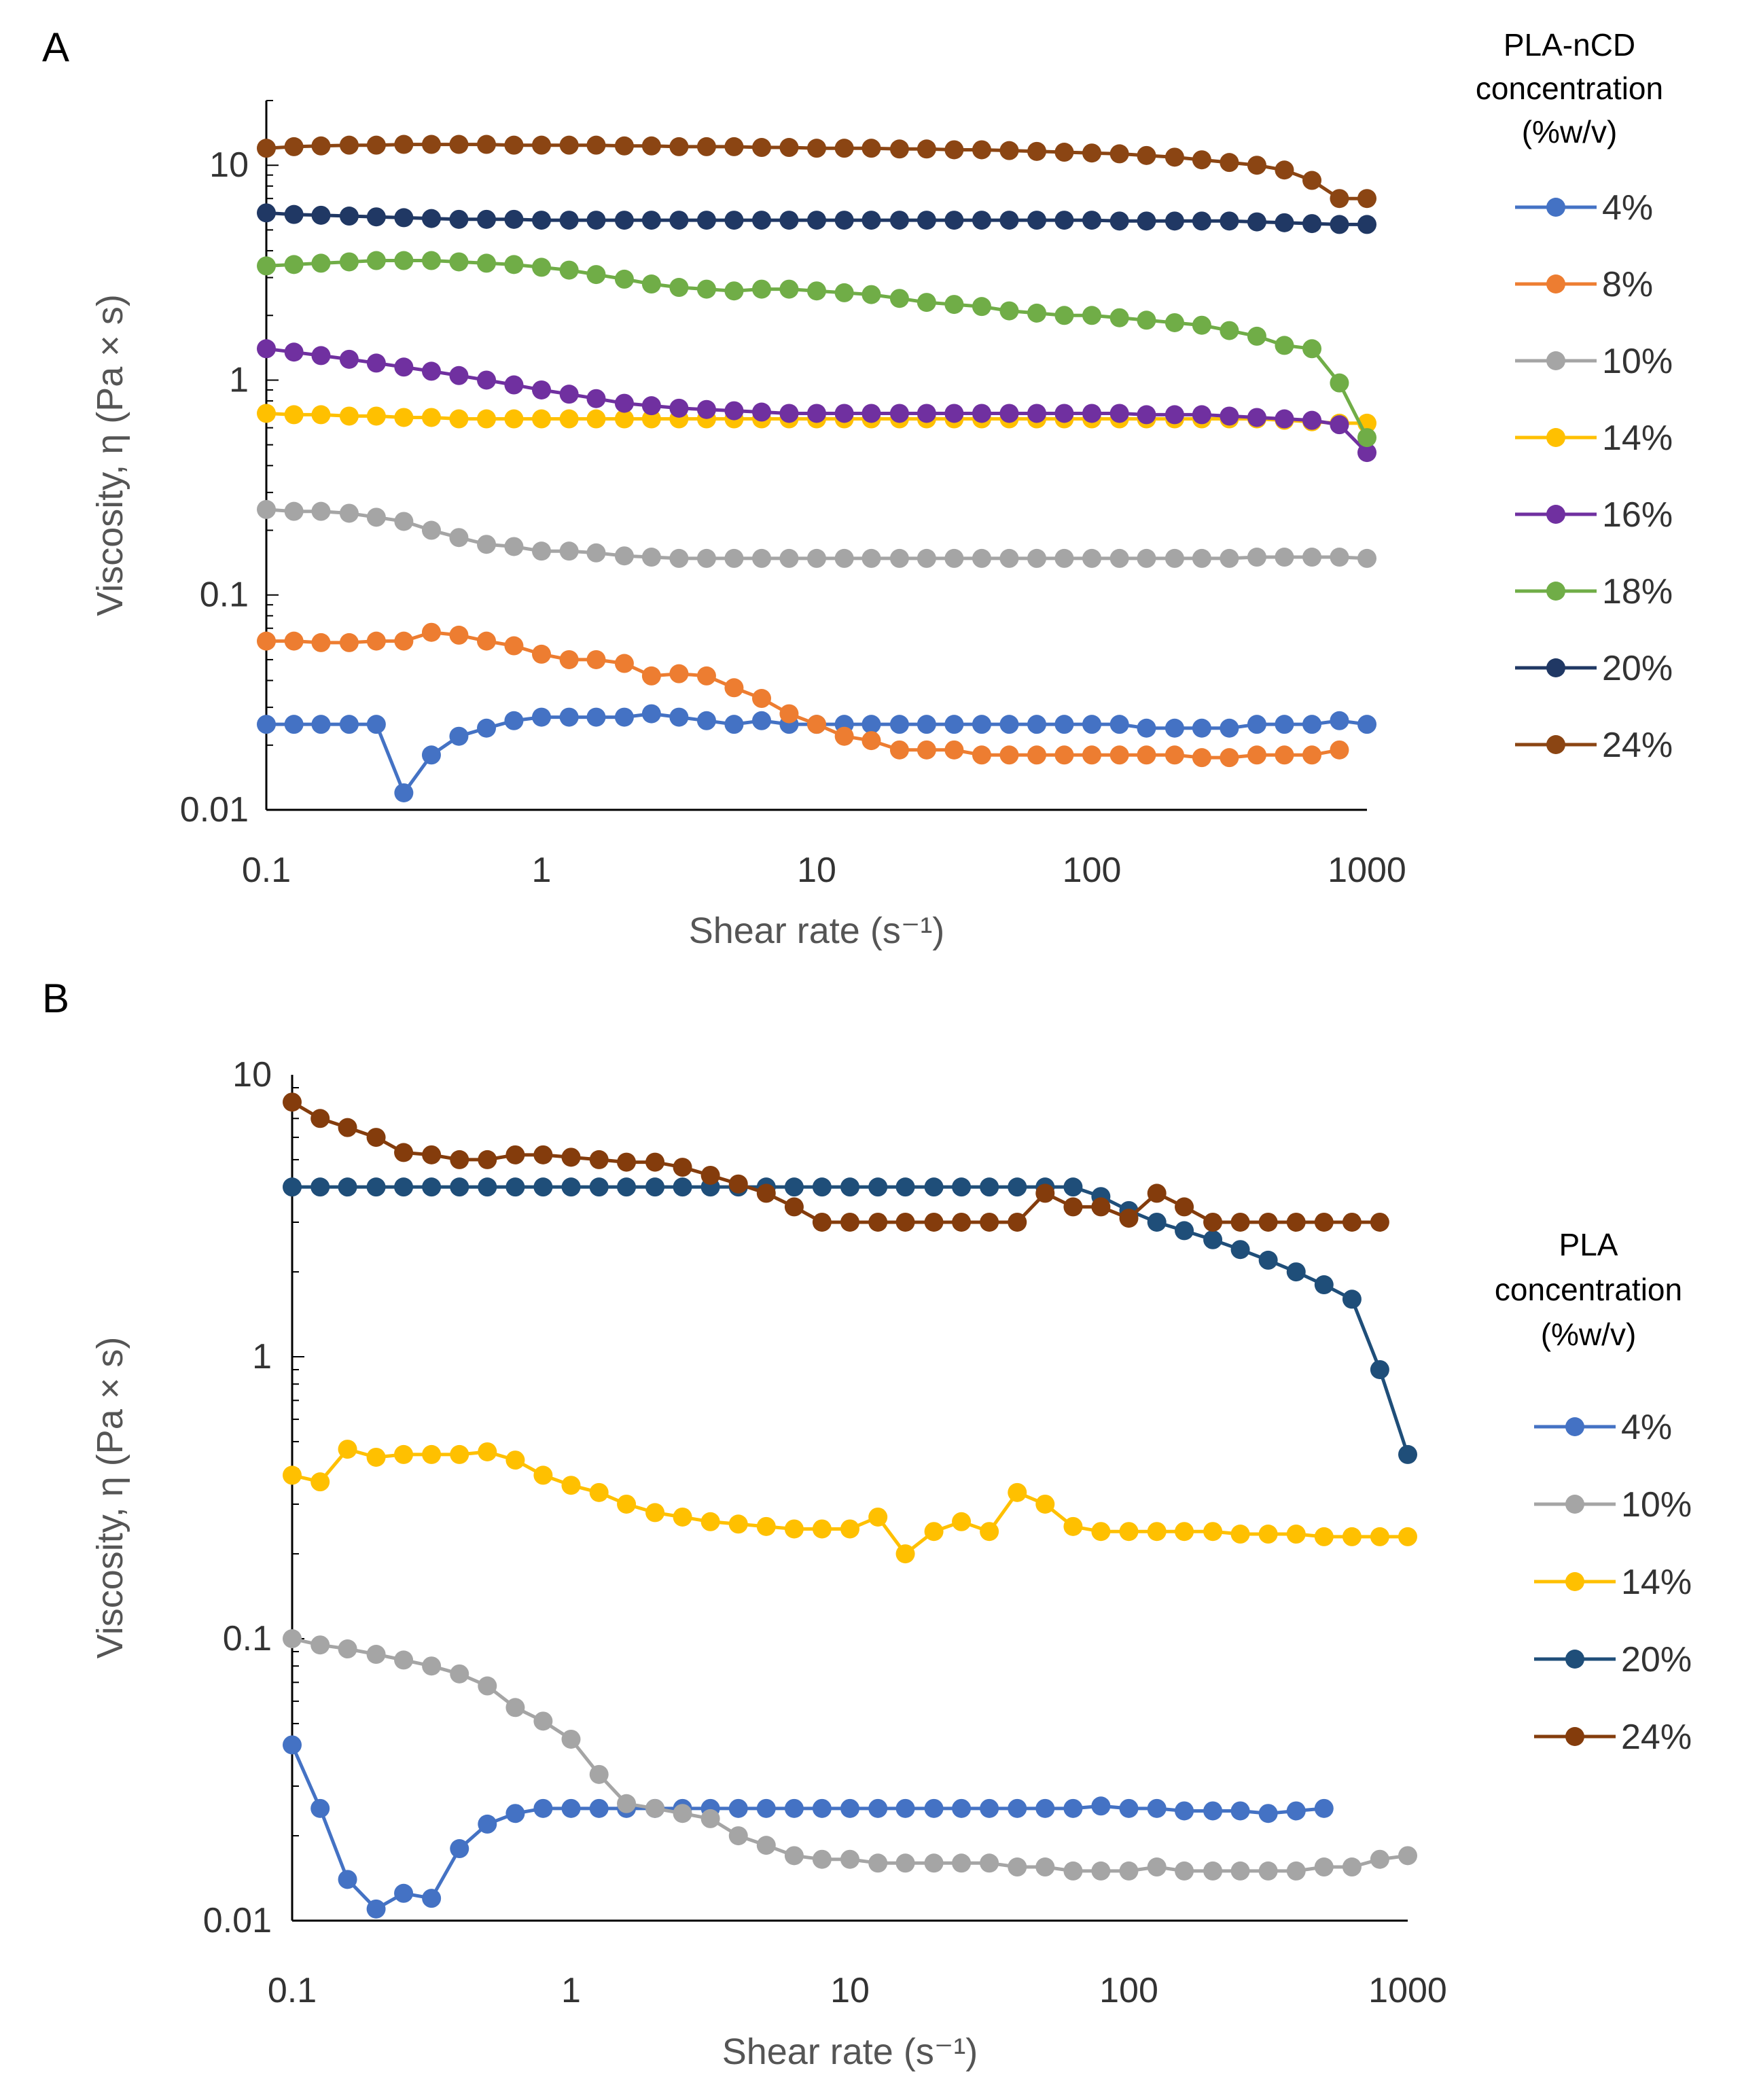 The image size is (1742, 2100). Describe the element at coordinates (1637, 515) in the screenshot. I see `legend-label: 16%` at that location.